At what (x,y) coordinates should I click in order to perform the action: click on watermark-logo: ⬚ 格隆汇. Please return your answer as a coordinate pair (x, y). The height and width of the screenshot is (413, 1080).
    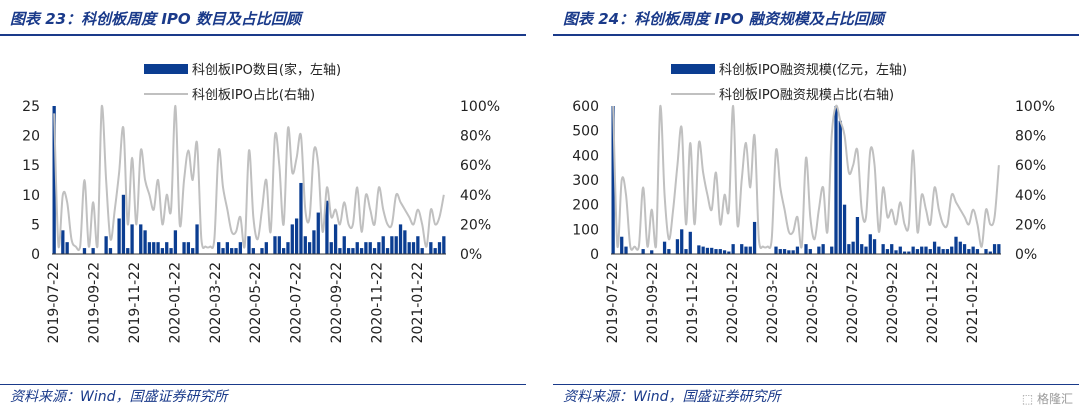
    Looking at the image, I should click on (1047, 398).